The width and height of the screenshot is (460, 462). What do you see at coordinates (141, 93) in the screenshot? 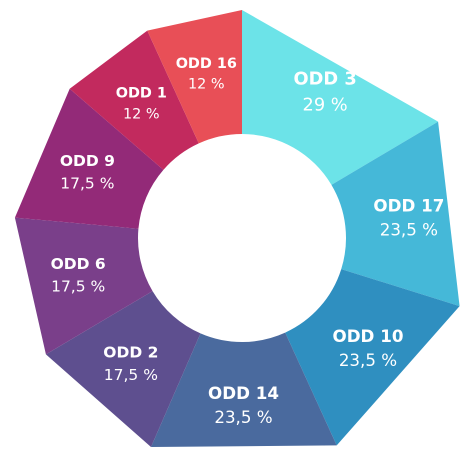
I see `slice-name: ODD 1` at bounding box center [141, 93].